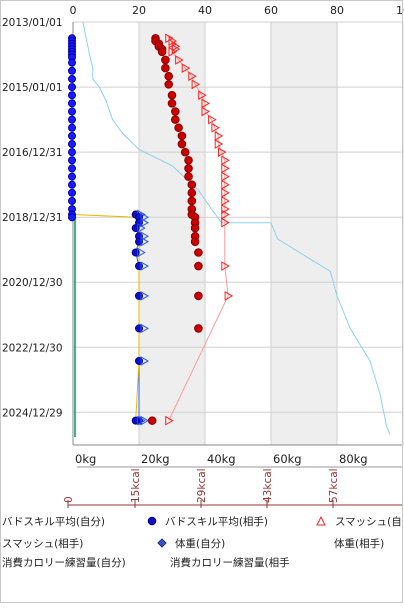  What do you see at coordinates (85, 459) in the screenshot?
I see `kg-tick-label: 0kg` at bounding box center [85, 459].